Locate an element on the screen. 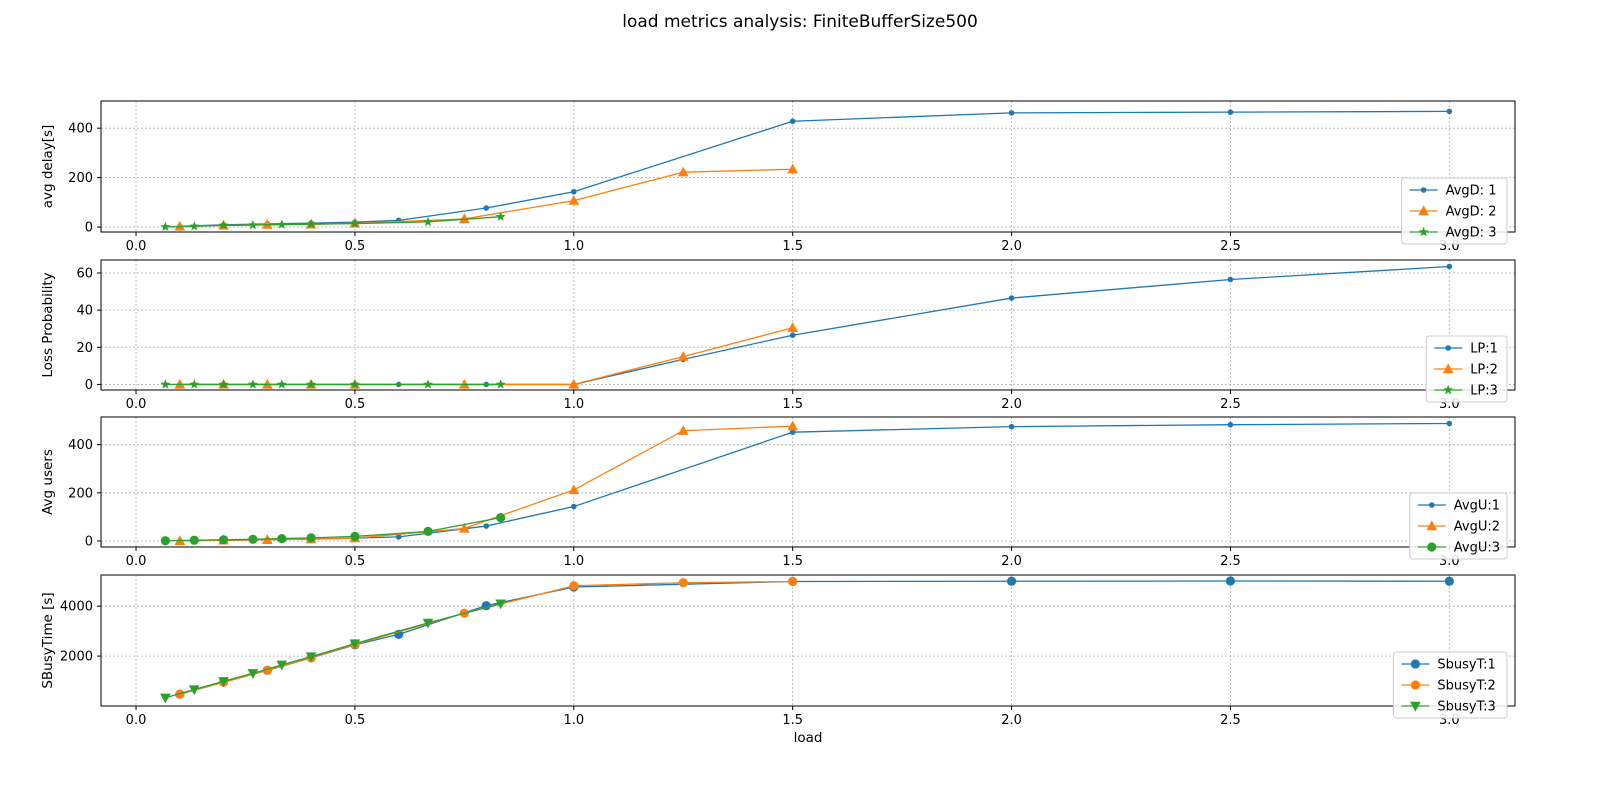 The height and width of the screenshot is (800, 1600). legend-label: AvgU:1 is located at coordinates (1477, 506).